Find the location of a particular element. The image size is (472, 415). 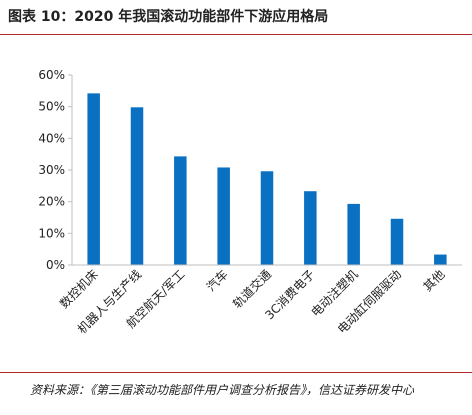

source-note: 资料来源：《第三届滚动功能部件用户调查分析报告》，信达证券研发中心 is located at coordinates (222, 390).